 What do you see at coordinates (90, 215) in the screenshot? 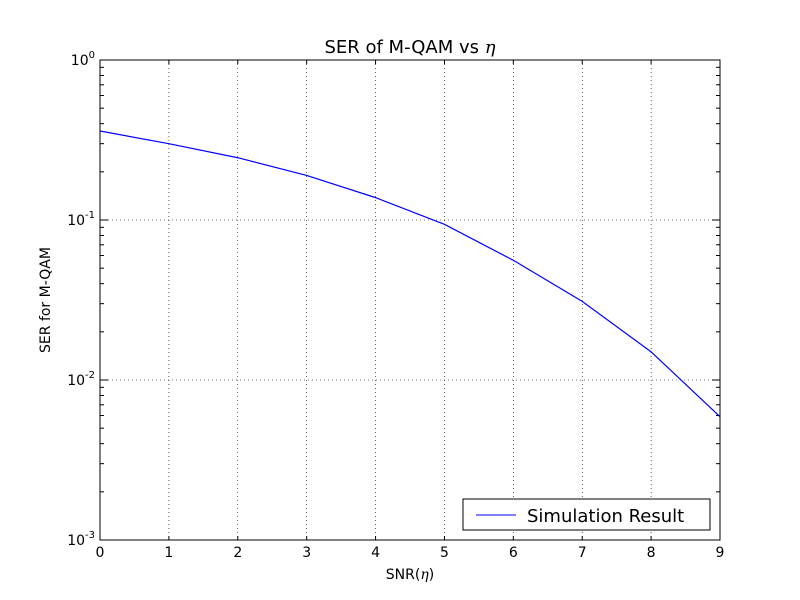
I see `y-tick-exponent: -1` at bounding box center [90, 215].